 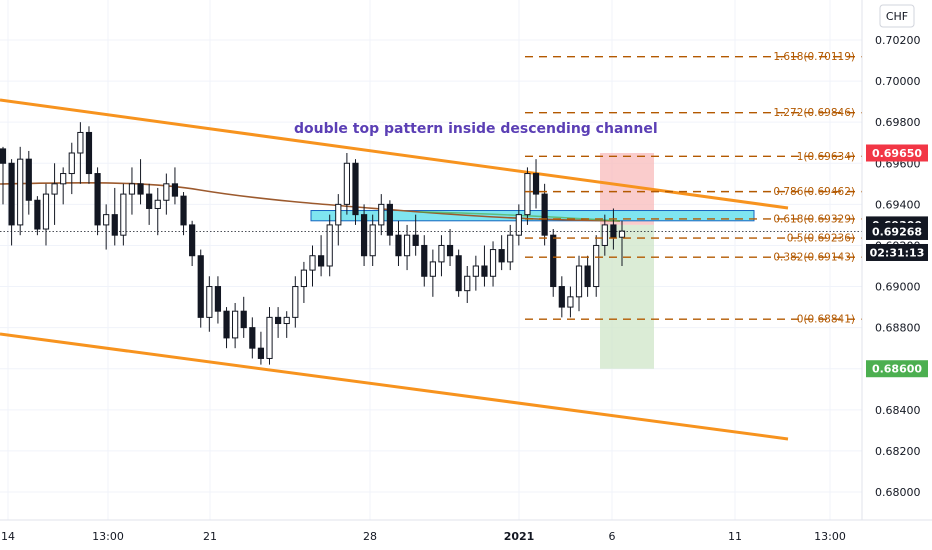 What do you see at coordinates (897, 16) in the screenshot?
I see `currency-label: CHF` at bounding box center [897, 16].